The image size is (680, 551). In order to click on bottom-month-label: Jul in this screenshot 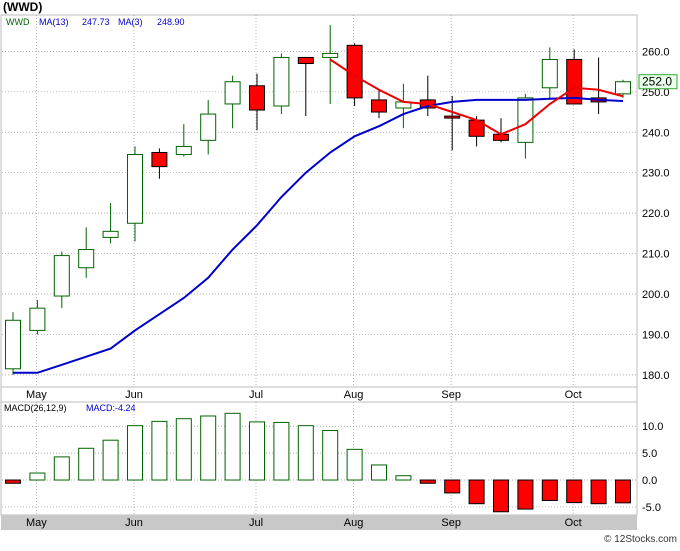, I will do `click(256, 523)`.